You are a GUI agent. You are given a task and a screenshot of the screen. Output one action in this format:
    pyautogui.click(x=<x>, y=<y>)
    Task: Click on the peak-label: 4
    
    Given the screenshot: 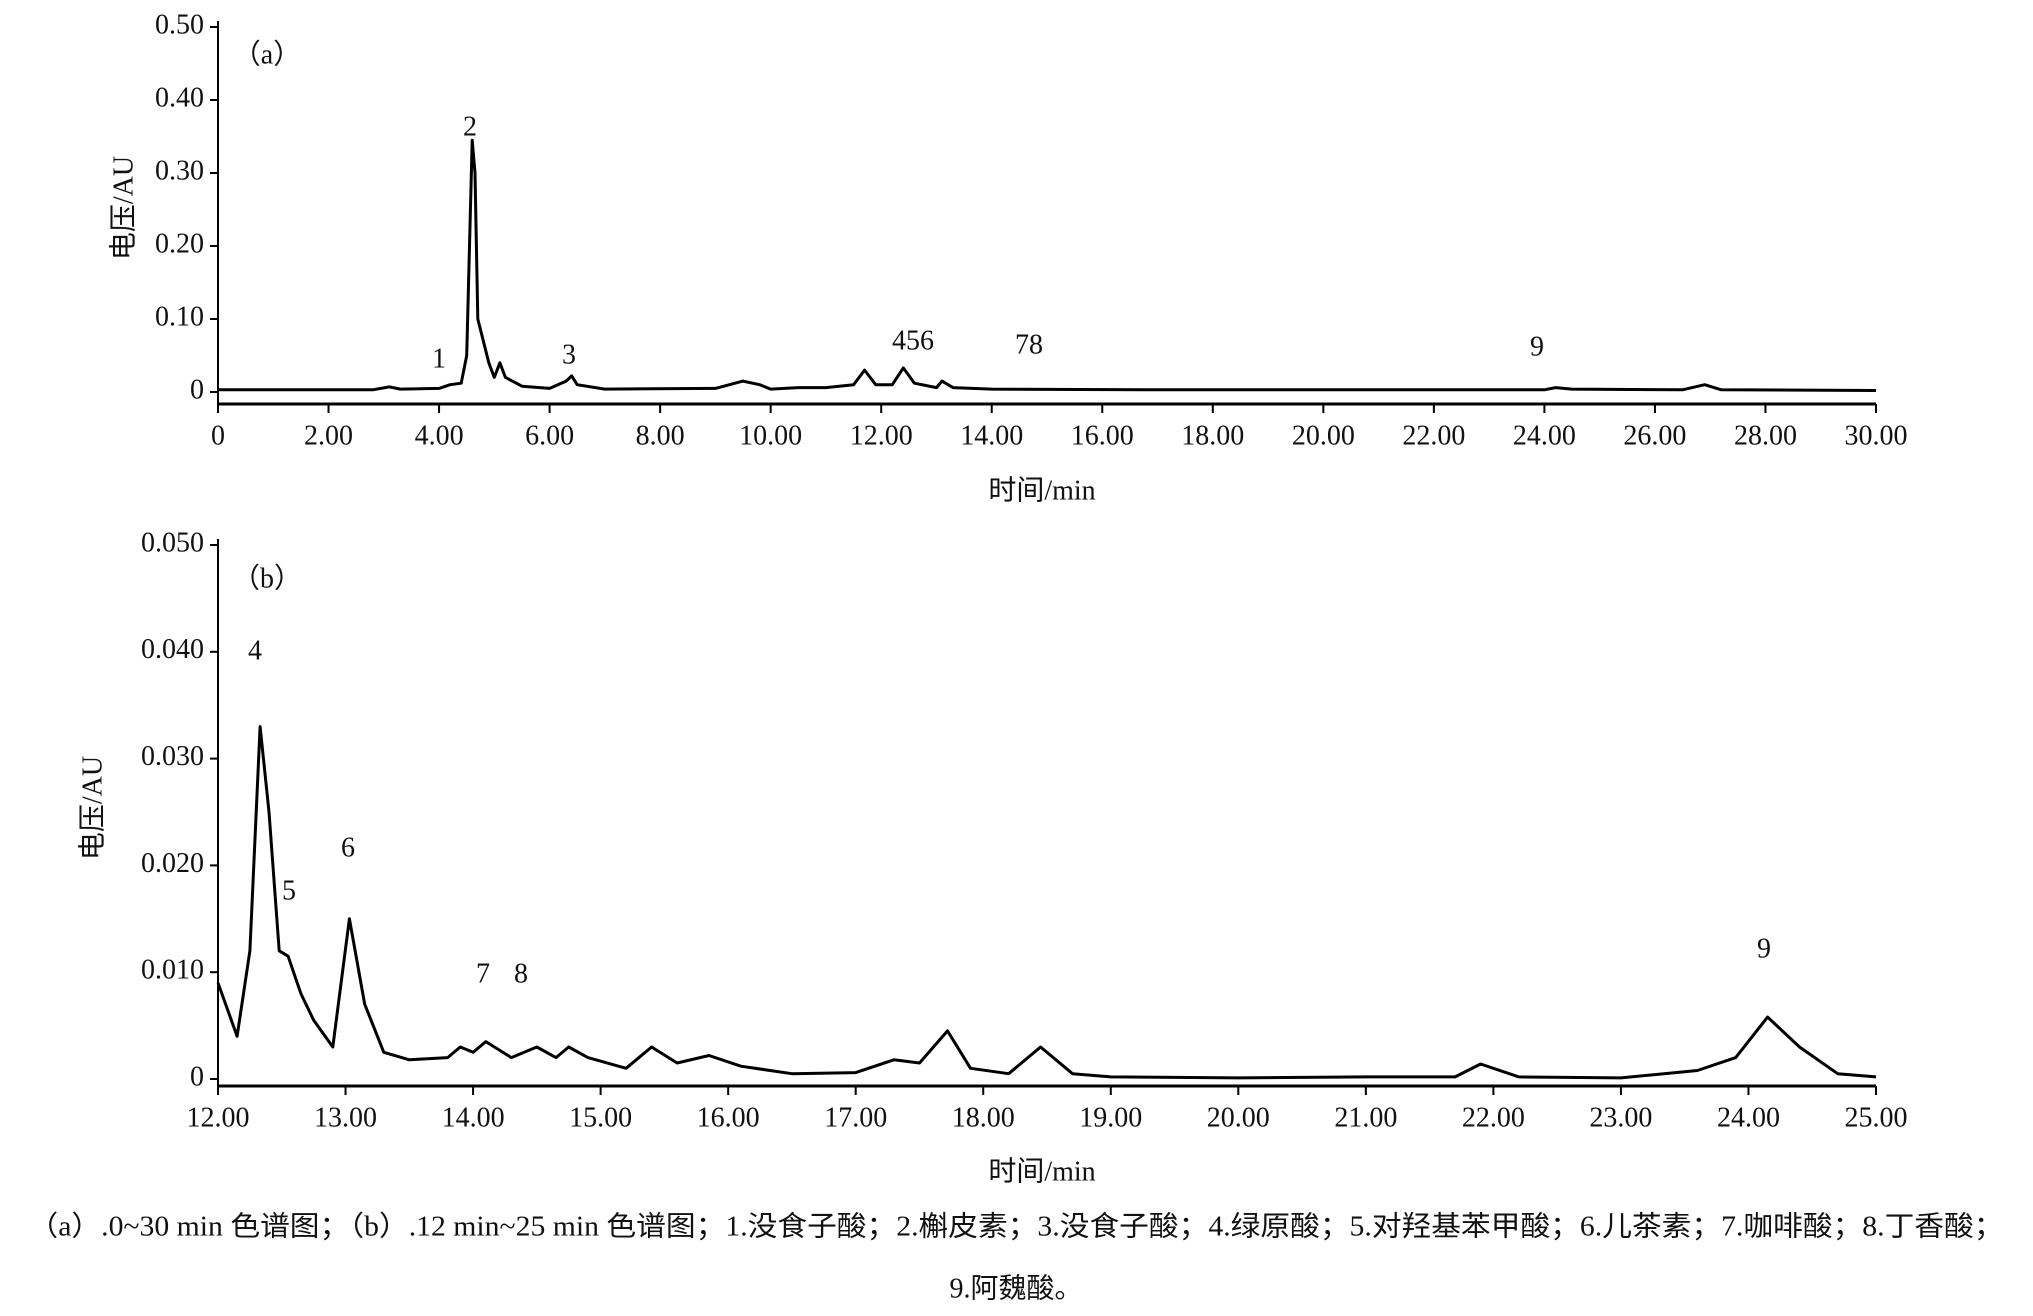 What is the action you would take?
    pyautogui.click(x=255, y=650)
    